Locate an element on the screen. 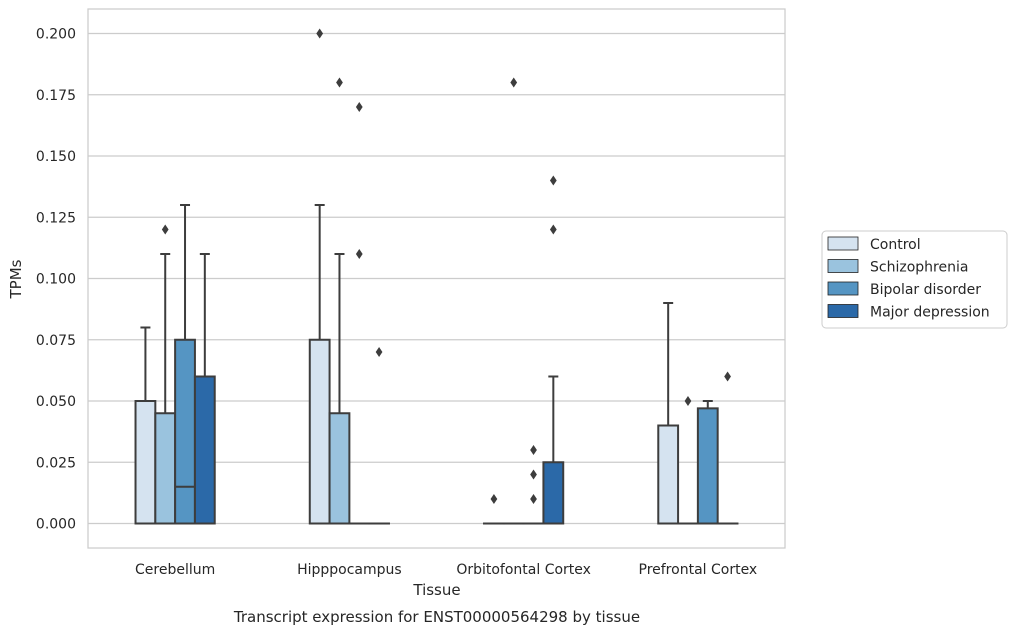  y-tick-label: 0.050 is located at coordinates (56, 402).